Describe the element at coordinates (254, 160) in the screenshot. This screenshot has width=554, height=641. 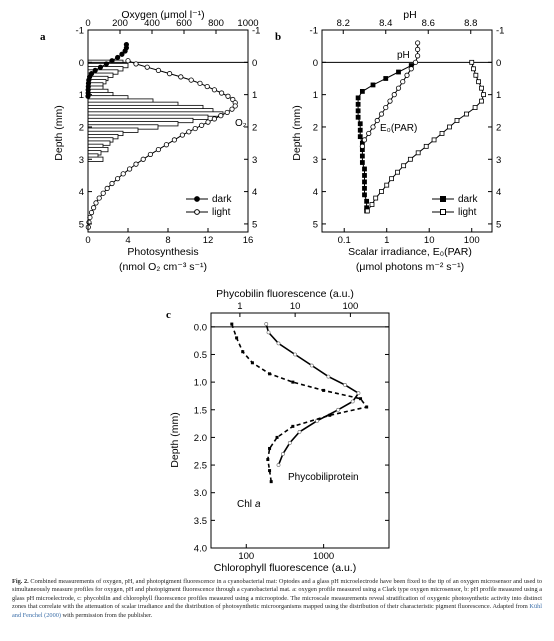
I see `panel-a-y-tick-label-right: 3` at that location.